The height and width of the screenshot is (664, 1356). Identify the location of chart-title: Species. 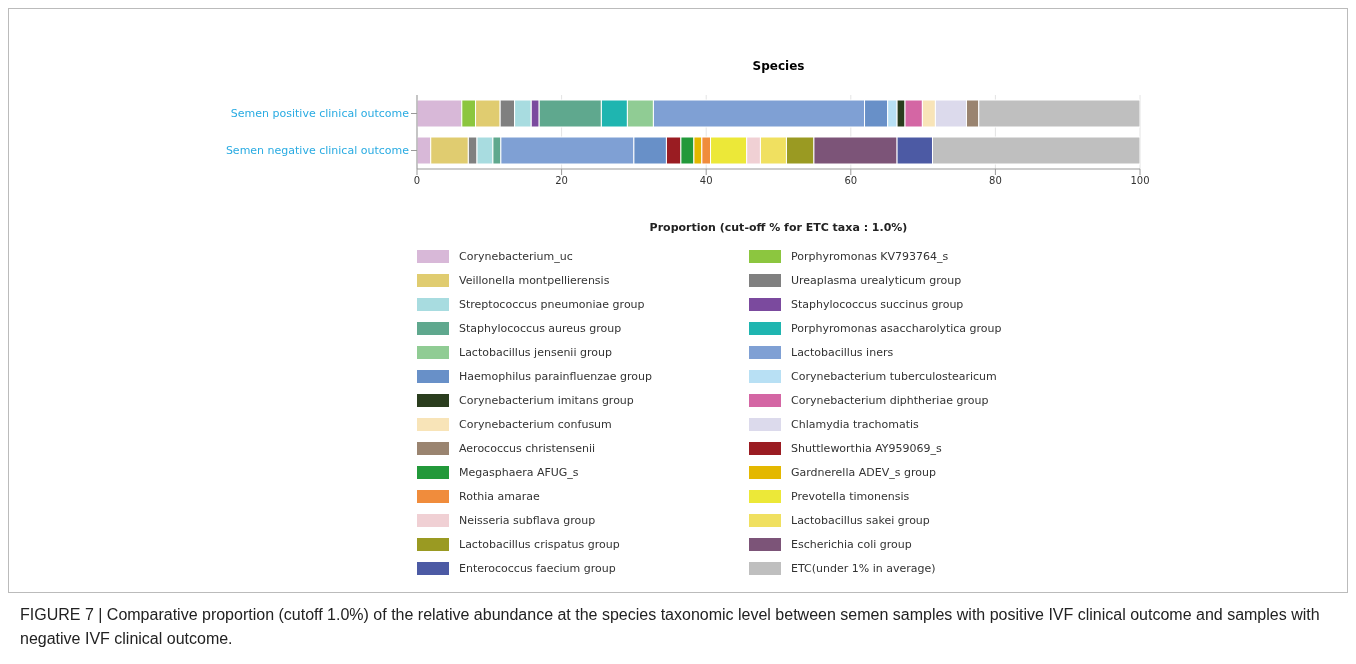
(778, 66).